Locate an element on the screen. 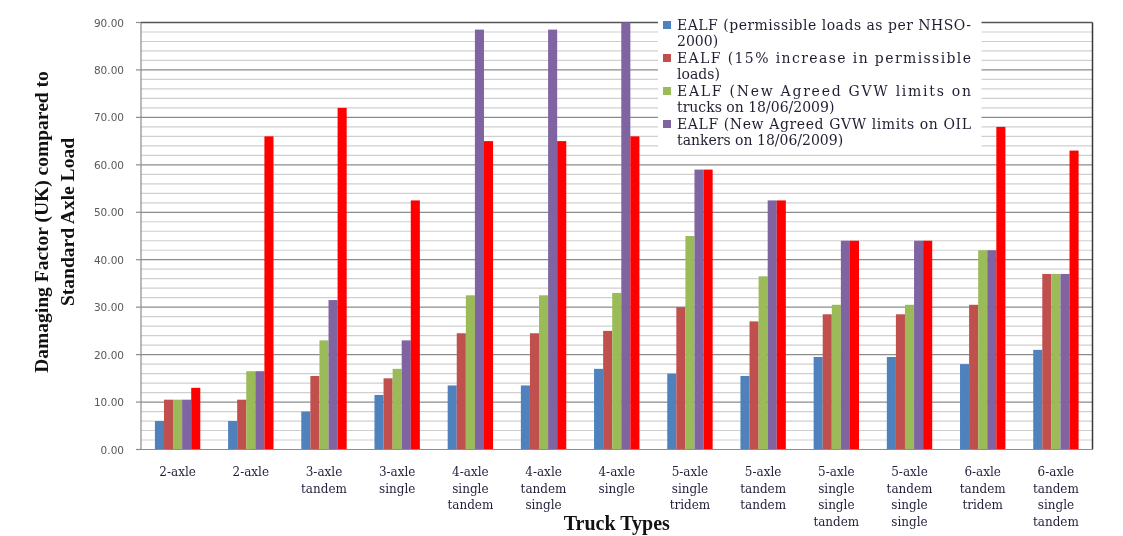 Image resolution: width=1123 pixels, height=536 pixels. x-tick-label: 6-axle tandem single tandem is located at coordinates (1056, 497).